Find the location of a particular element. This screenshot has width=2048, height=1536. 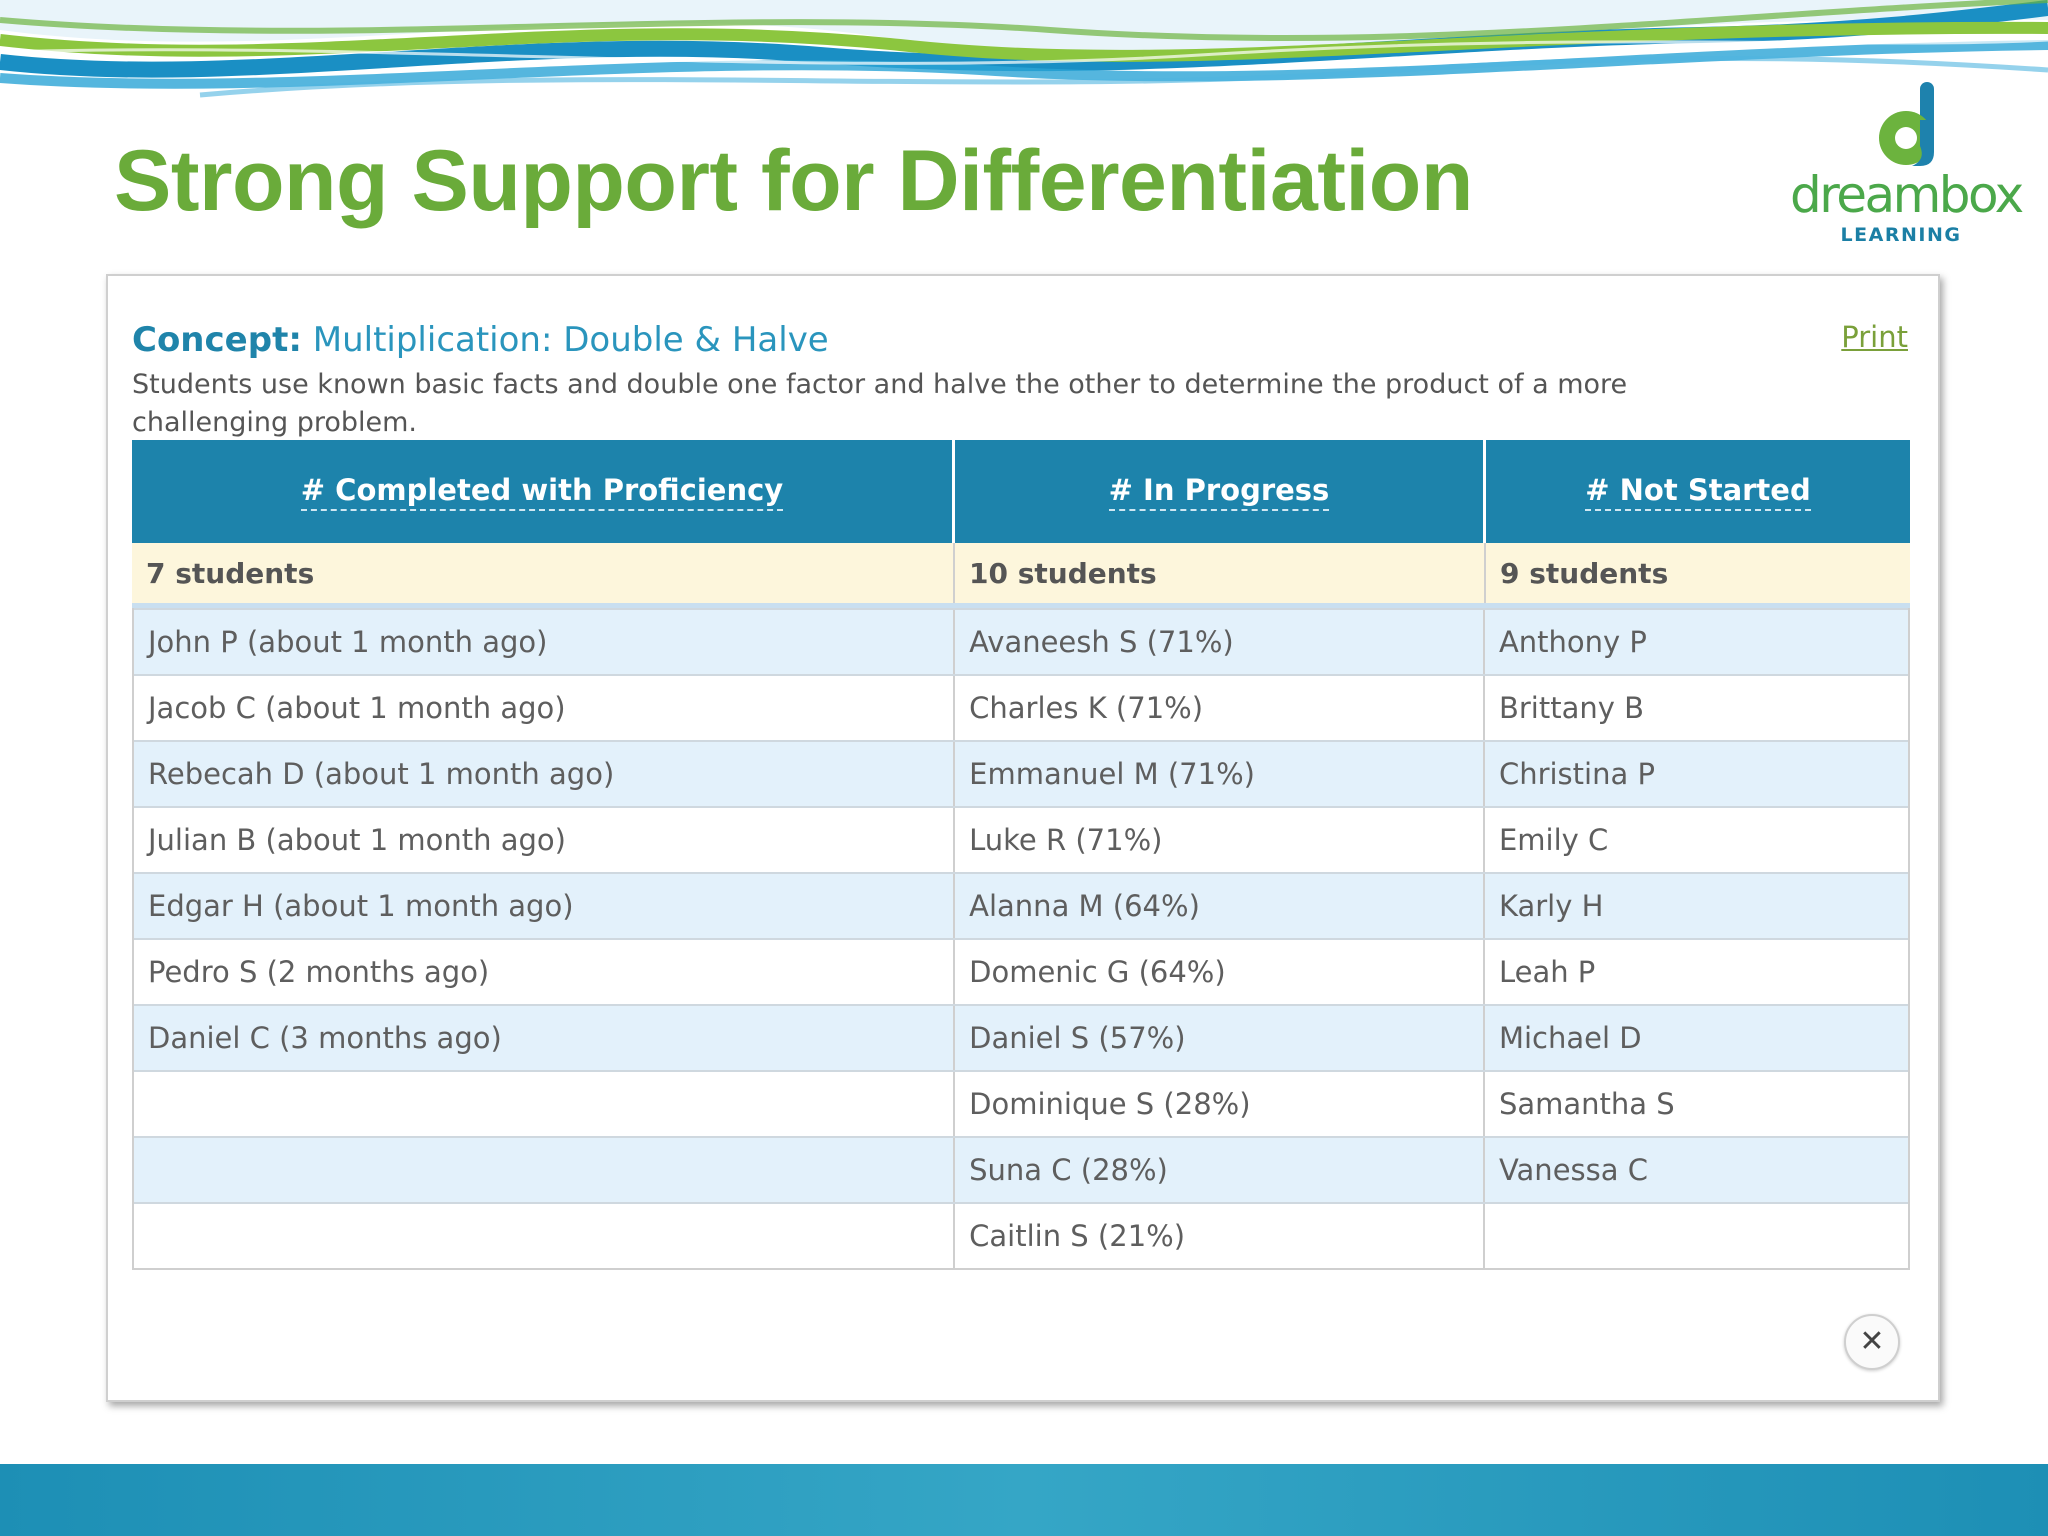

header-wave-decoration is located at coordinates (1024, 49).